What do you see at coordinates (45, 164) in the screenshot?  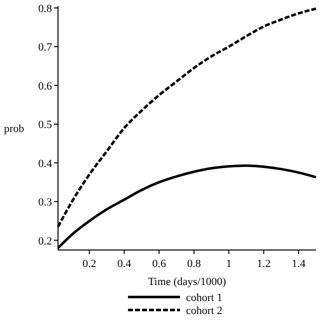 I see `y-tick-label: 0.4` at bounding box center [45, 164].